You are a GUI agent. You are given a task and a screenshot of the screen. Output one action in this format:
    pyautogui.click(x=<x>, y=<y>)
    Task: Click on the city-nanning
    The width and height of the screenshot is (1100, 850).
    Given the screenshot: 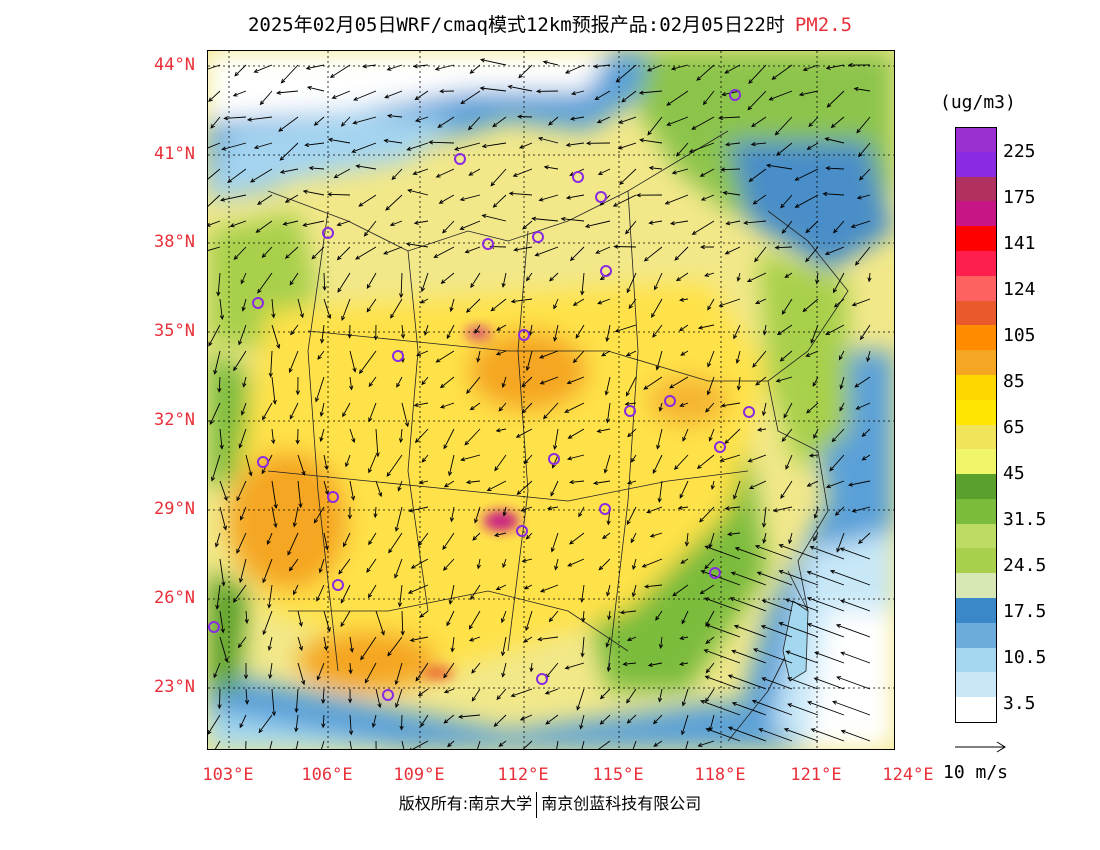 What is the action you would take?
    pyautogui.click(x=388, y=695)
    